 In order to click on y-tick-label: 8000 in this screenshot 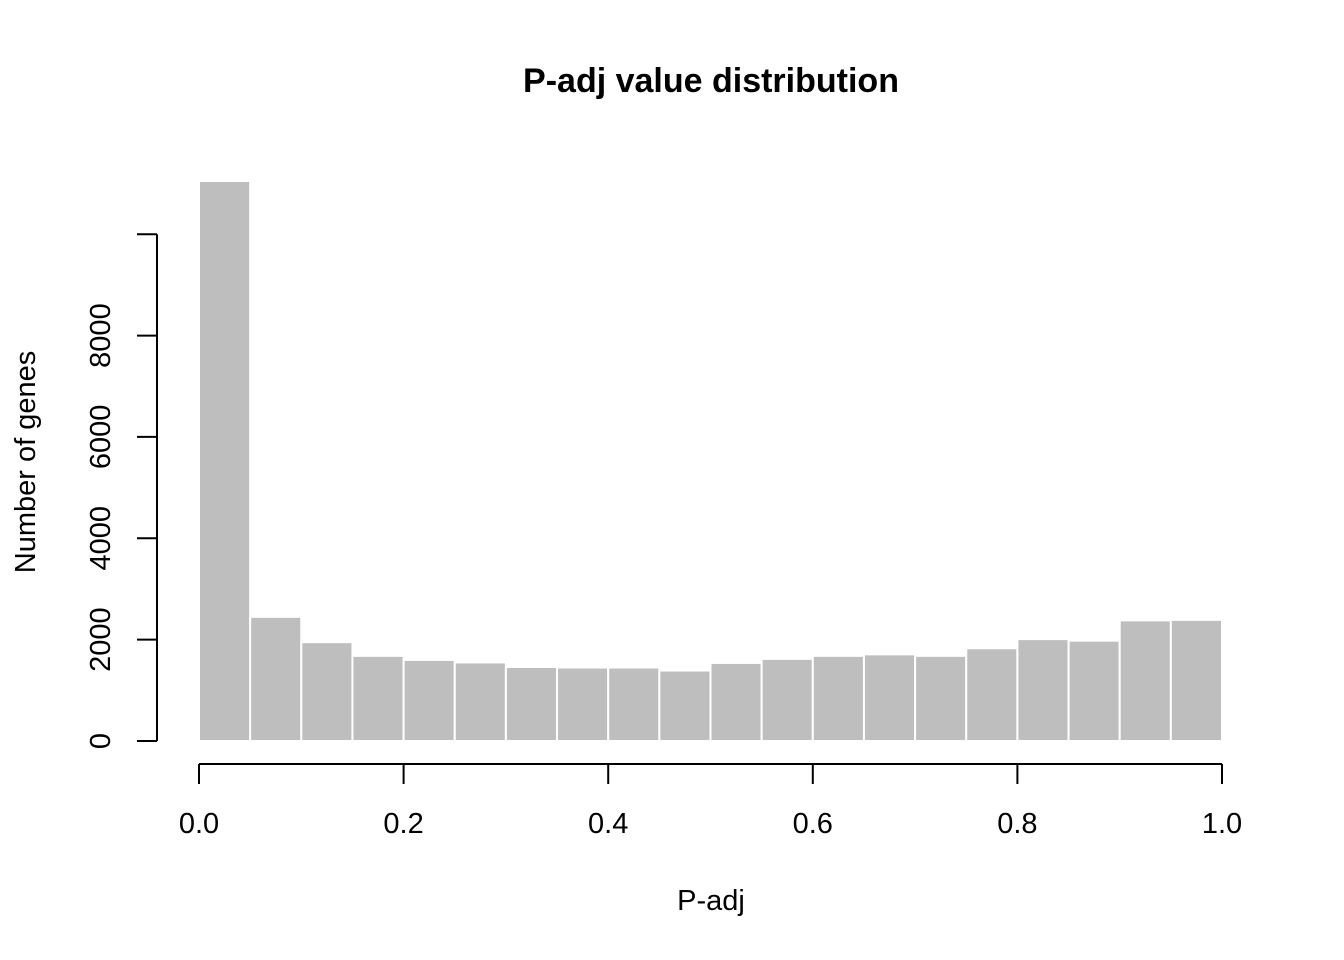, I will do `click(101, 335)`.